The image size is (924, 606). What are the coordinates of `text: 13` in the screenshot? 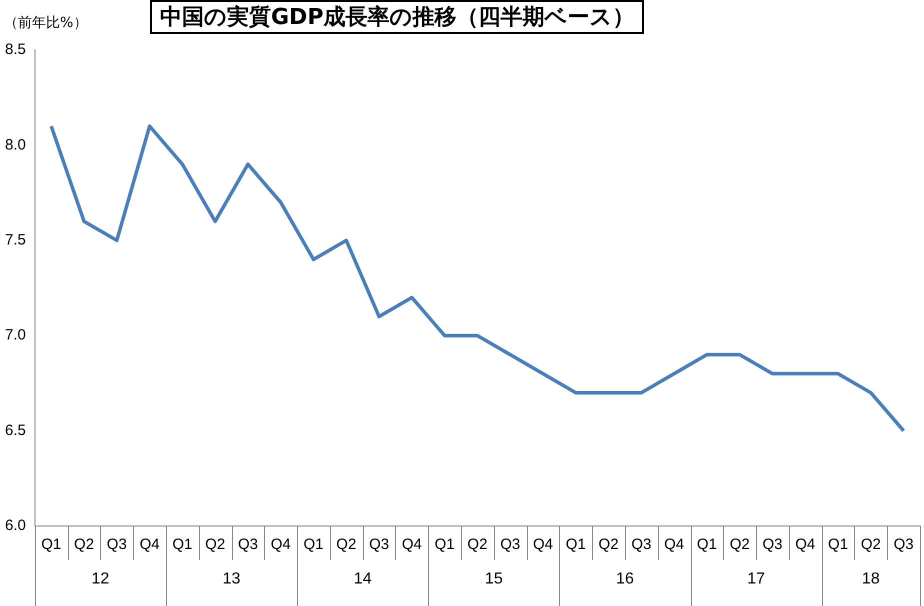 It's located at (231, 579).